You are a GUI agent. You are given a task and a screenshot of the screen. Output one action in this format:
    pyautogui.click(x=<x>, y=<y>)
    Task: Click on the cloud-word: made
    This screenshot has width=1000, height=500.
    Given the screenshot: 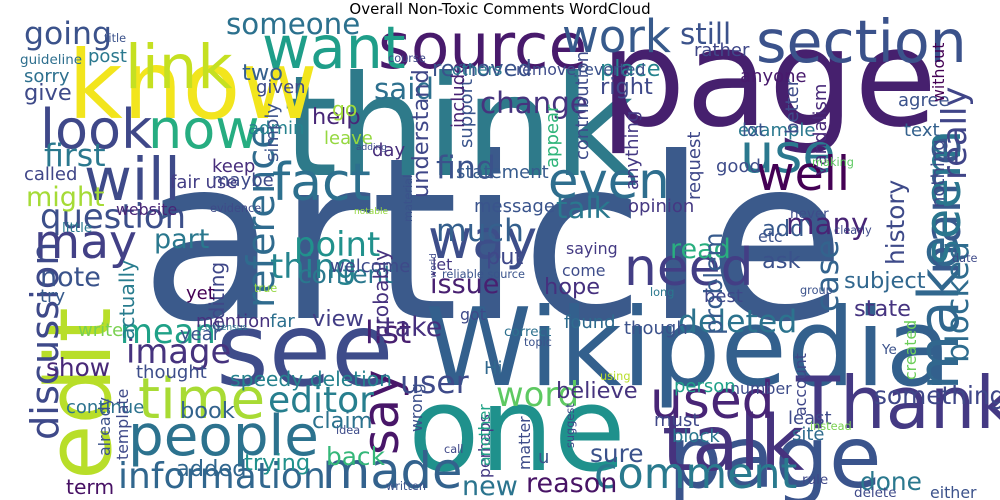 What is the action you would take?
    pyautogui.click(x=392, y=471)
    